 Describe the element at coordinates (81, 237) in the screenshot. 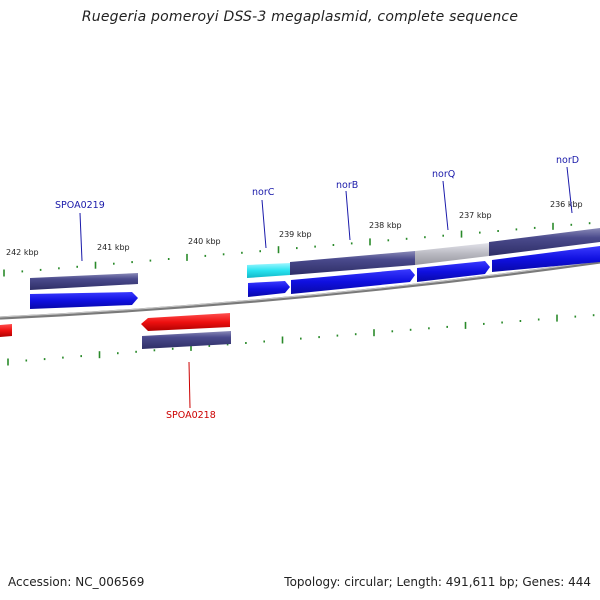

I see `leader-spoa0219` at that location.